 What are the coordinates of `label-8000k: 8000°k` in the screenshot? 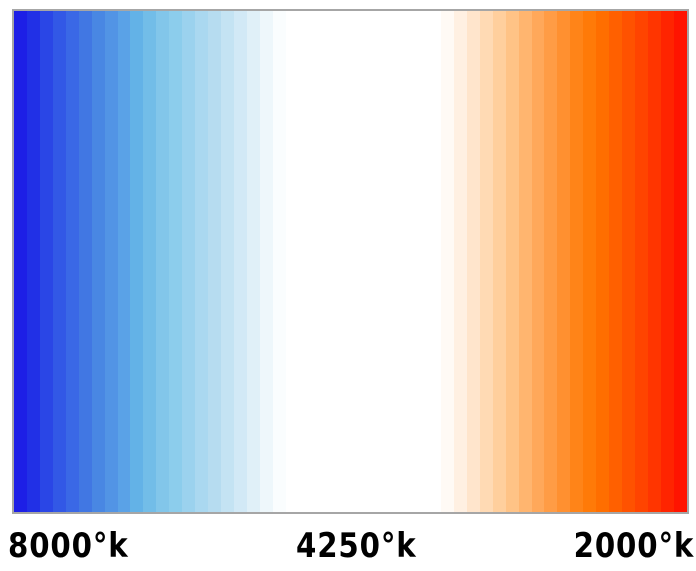 It's located at (68, 546).